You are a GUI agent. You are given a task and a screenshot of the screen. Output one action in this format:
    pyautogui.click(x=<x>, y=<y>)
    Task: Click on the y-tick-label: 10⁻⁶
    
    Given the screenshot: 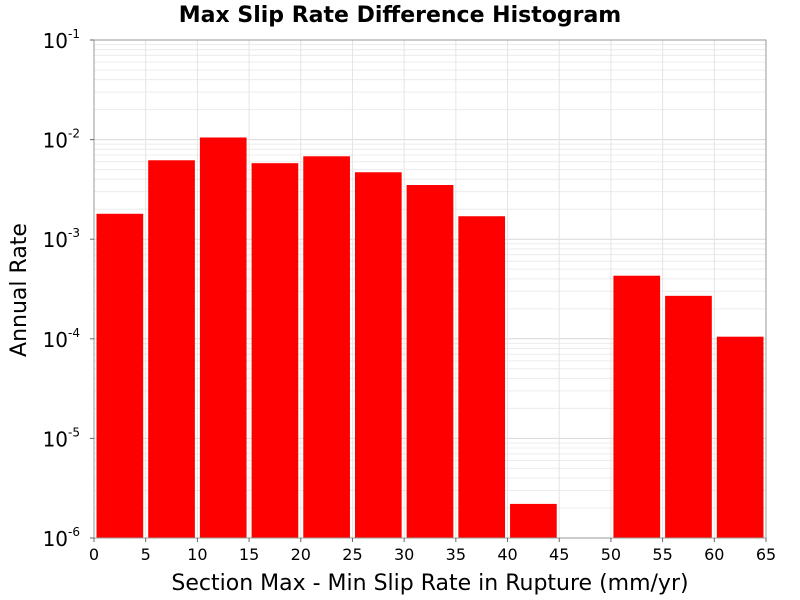 What is the action you would take?
    pyautogui.click(x=61, y=538)
    